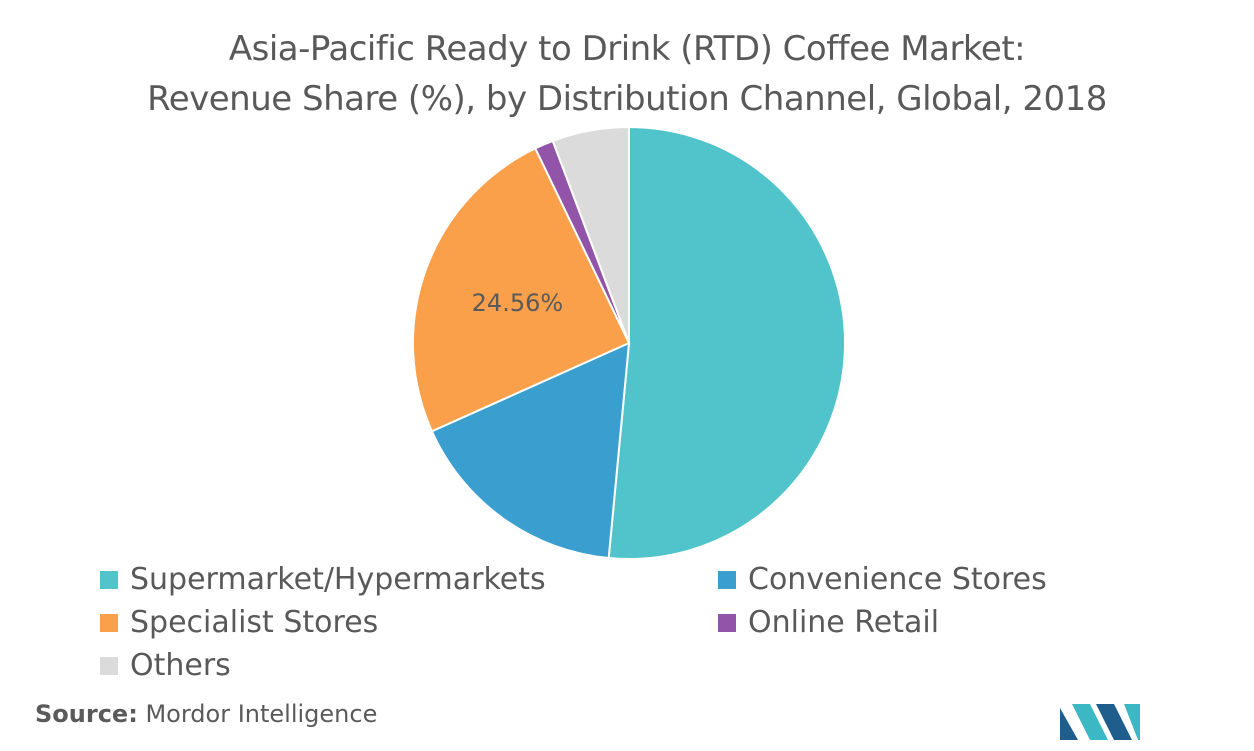 The image size is (1254, 751). Describe the element at coordinates (109, 622) in the screenshot. I see `legend-swatch-specialist` at that location.